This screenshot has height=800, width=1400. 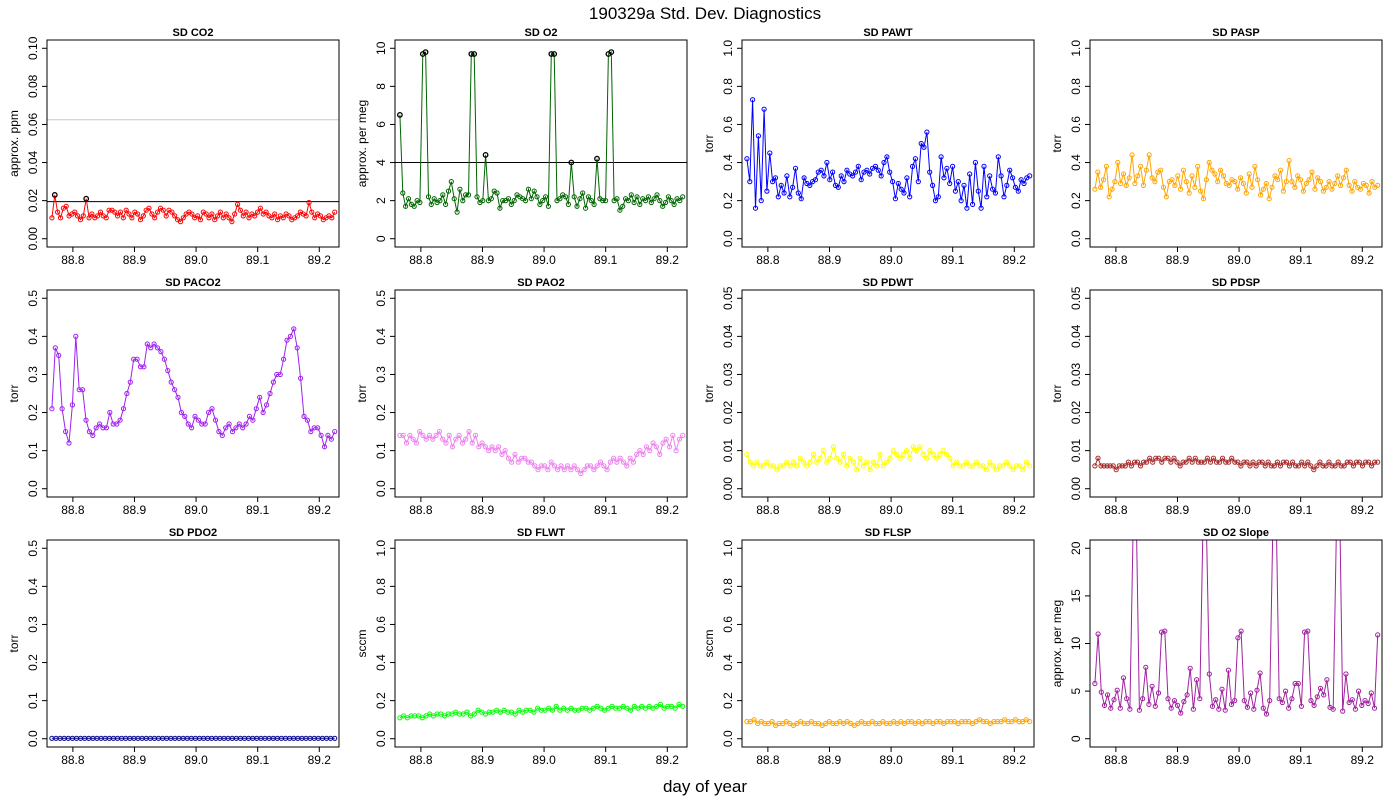 What do you see at coordinates (33, 48) in the screenshot?
I see `y-tick-label: 0.10` at bounding box center [33, 48].